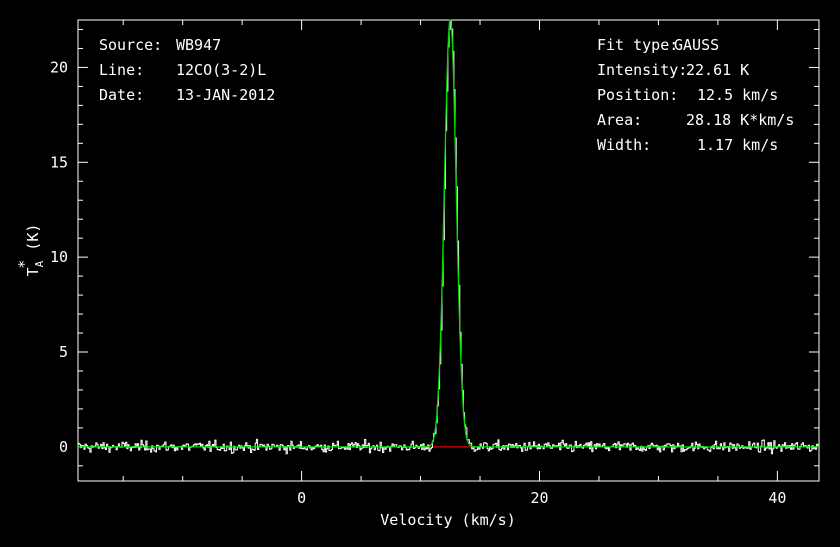  What do you see at coordinates (199, 45) in the screenshot?
I see `source-value: WB947` at bounding box center [199, 45].